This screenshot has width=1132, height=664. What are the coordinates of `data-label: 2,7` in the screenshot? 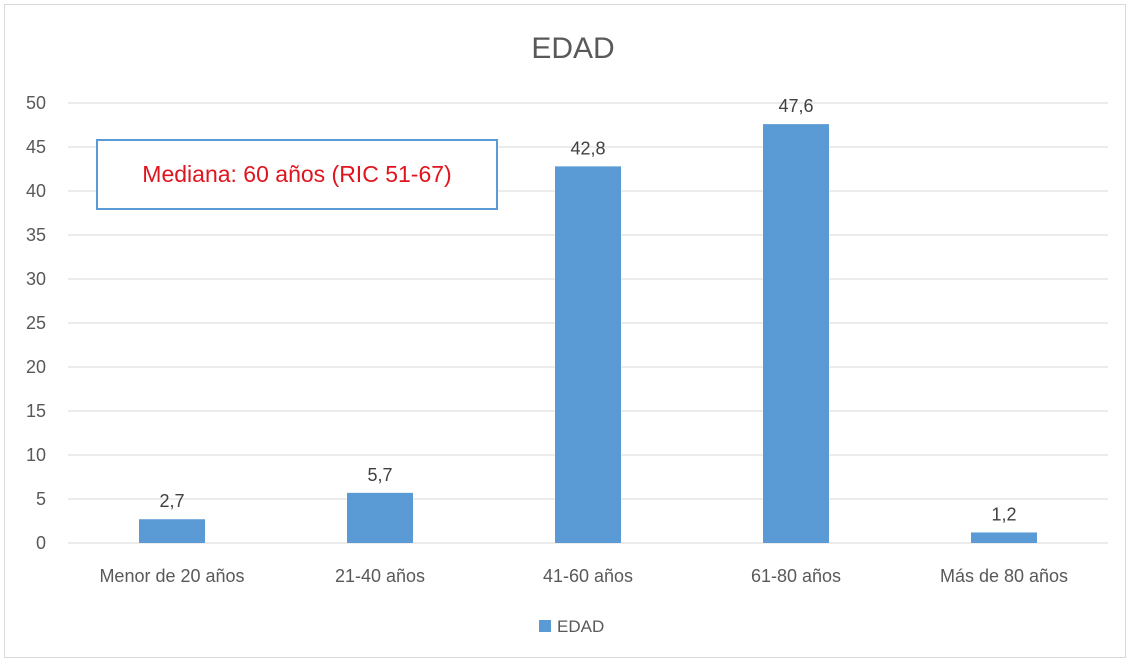 It's located at (171, 501).